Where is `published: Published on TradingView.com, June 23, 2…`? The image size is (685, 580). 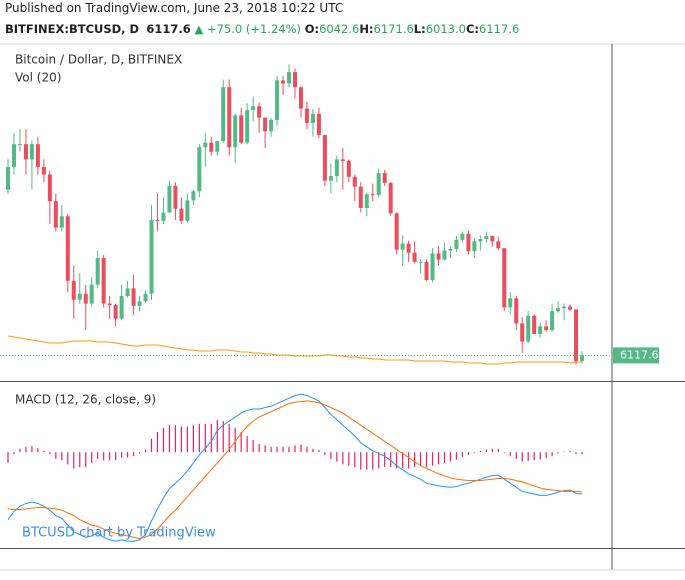 published: Published on TradingView.com, June 23, 2… is located at coordinates (174, 8).